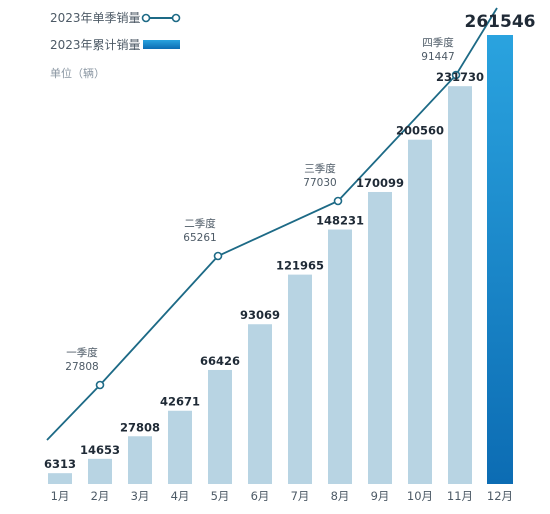 This screenshot has height=514, width=550. Describe the element at coordinates (300, 379) in the screenshot. I see `bar-7月` at that location.